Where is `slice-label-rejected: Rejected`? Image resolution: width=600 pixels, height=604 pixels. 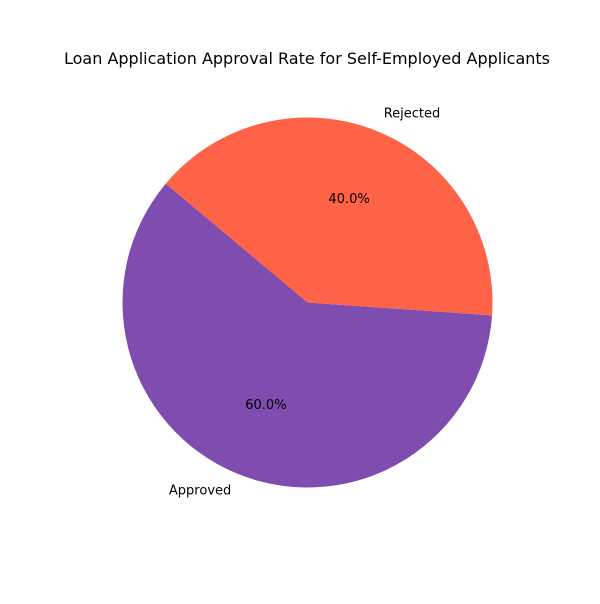 slice-label-rejected: Rejected is located at coordinates (412, 113).